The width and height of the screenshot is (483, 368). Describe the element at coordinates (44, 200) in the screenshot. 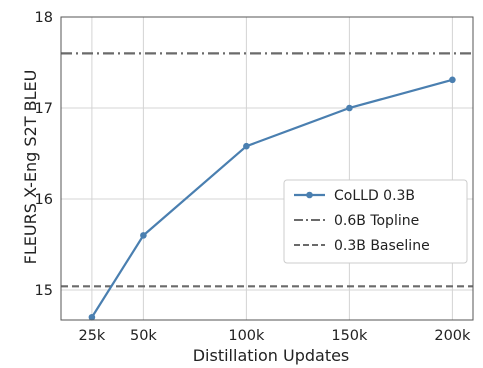

I see `y-tick-label: 16` at that location.